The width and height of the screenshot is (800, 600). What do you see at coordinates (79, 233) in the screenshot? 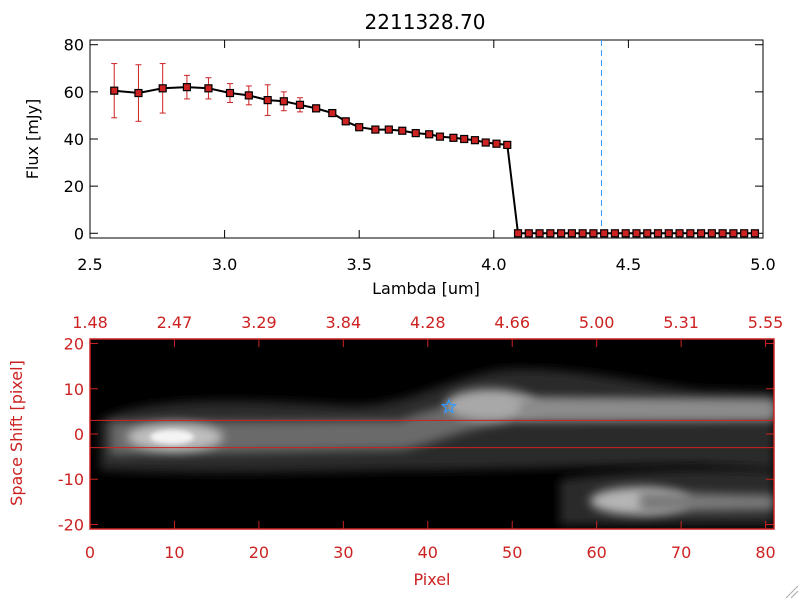
I see `top-y-tick-label: 0` at bounding box center [79, 233].